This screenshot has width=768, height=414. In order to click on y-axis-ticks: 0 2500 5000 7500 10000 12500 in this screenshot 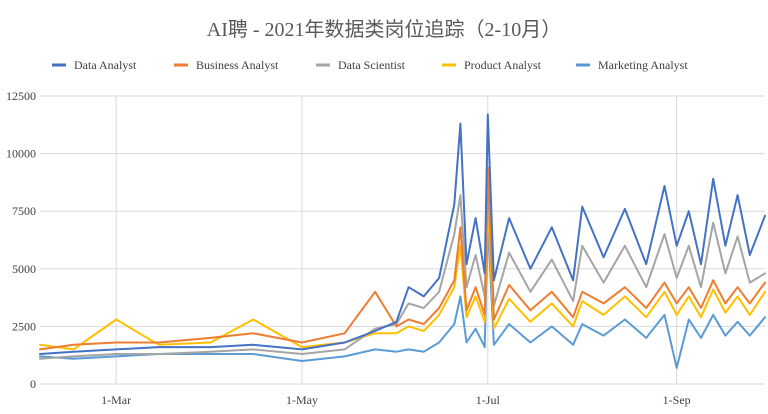, I will do `click(21, 240)`.